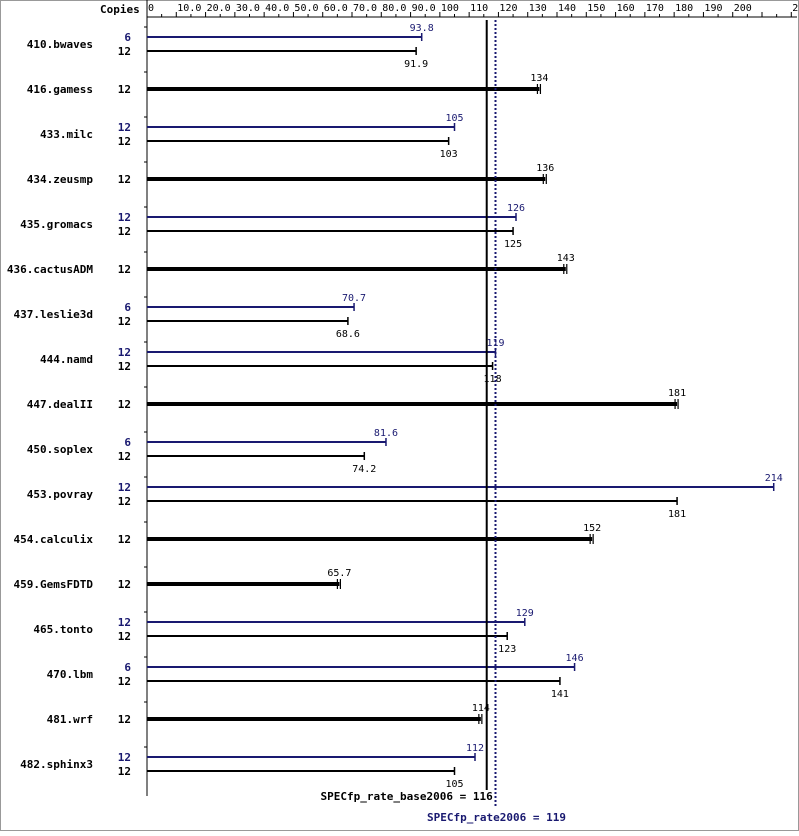 The image size is (799, 836). What do you see at coordinates (394, 8) in the screenshot?
I see `x-tick-label: 80.0` at bounding box center [394, 8].